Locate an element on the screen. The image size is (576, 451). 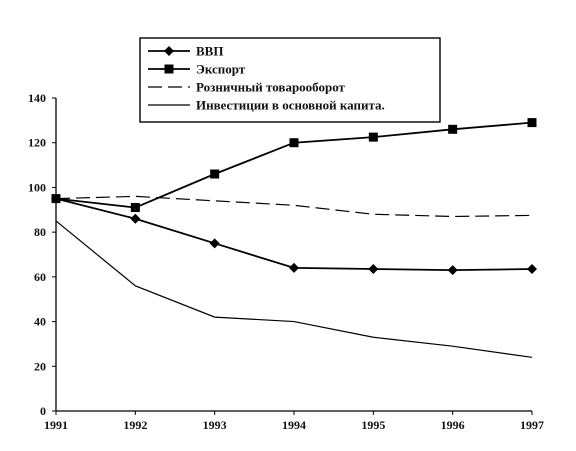
legend-item: Инвестиции в основной капита. is located at coordinates (266, 105).